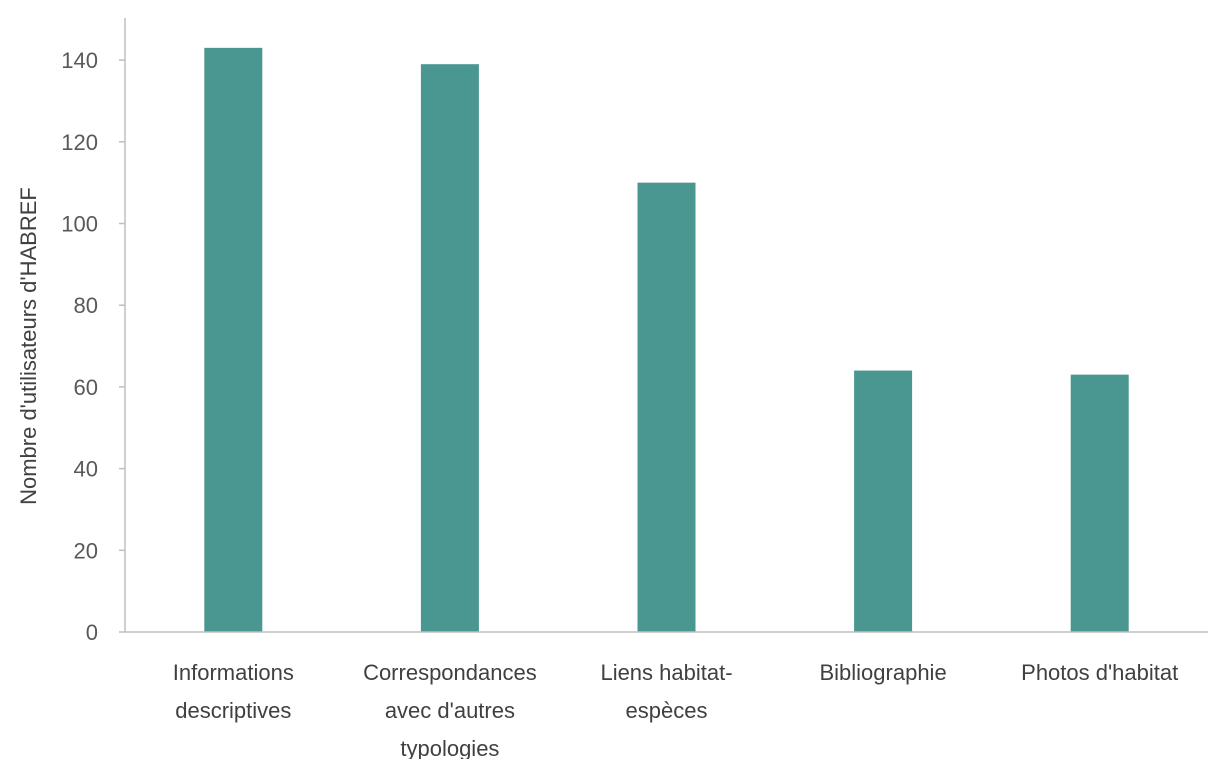  Describe the element at coordinates (86, 550) in the screenshot. I see `y-tick-label: 20` at that location.